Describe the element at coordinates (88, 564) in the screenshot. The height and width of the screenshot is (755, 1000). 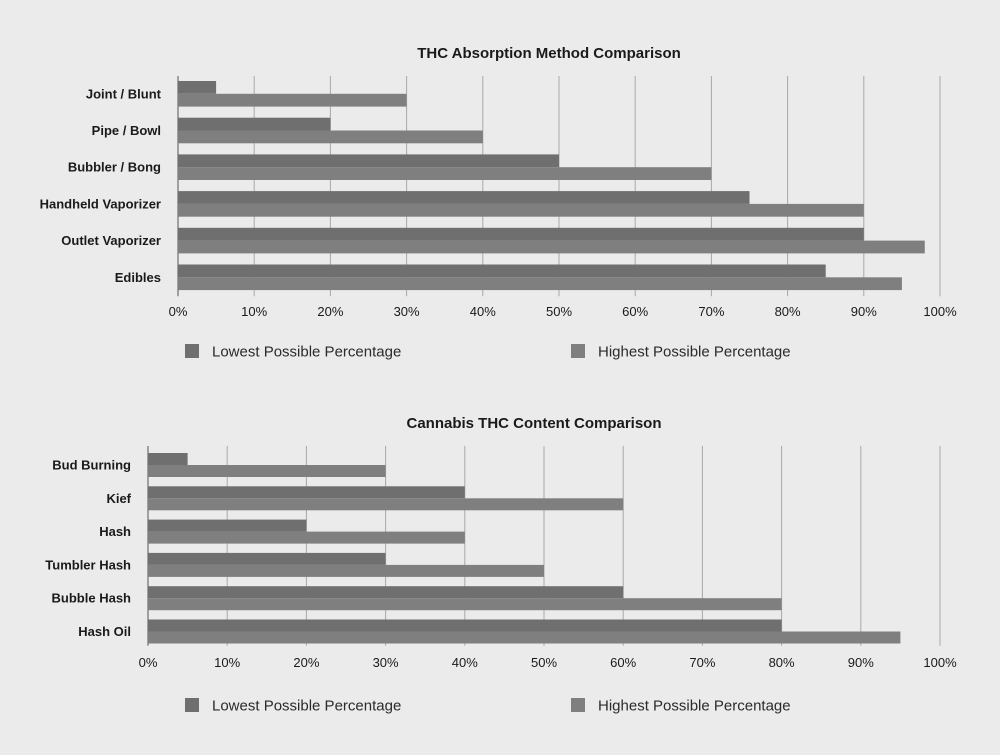
I see `category-label: Tumbler Hash` at that location.